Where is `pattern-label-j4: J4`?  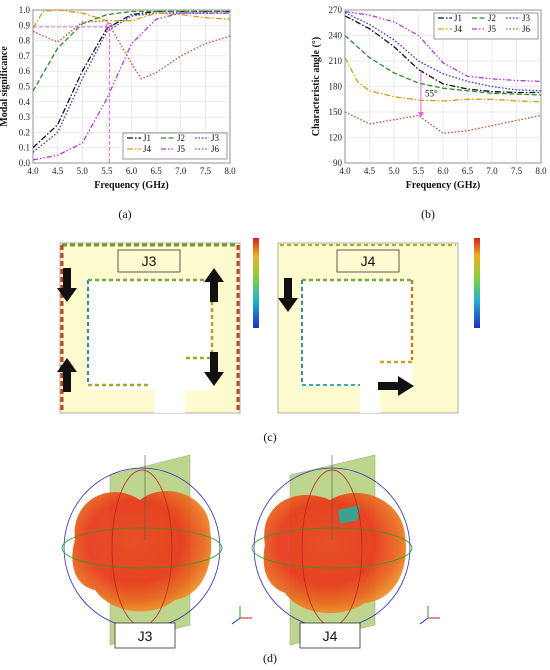 pattern-label-j4: J4 is located at coordinates (330, 636).